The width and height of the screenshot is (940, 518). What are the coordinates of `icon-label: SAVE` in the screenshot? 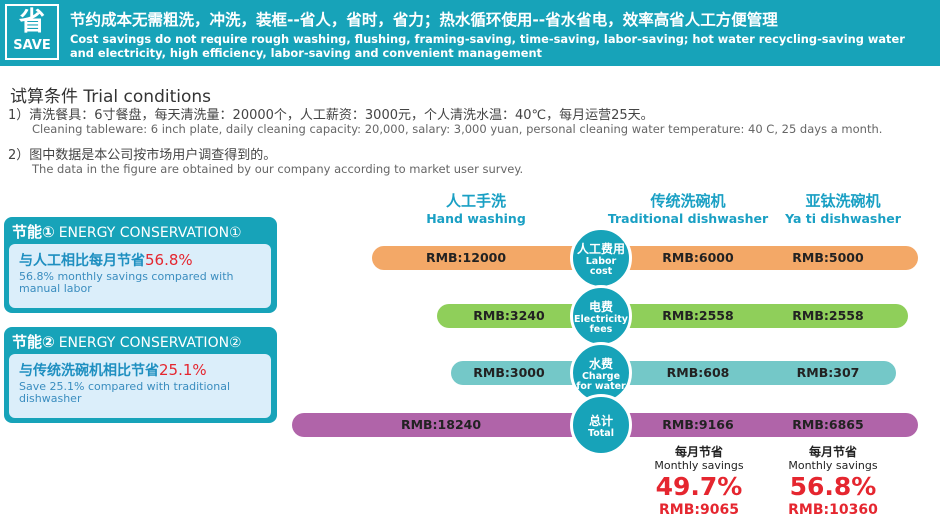 It's located at (32, 45).